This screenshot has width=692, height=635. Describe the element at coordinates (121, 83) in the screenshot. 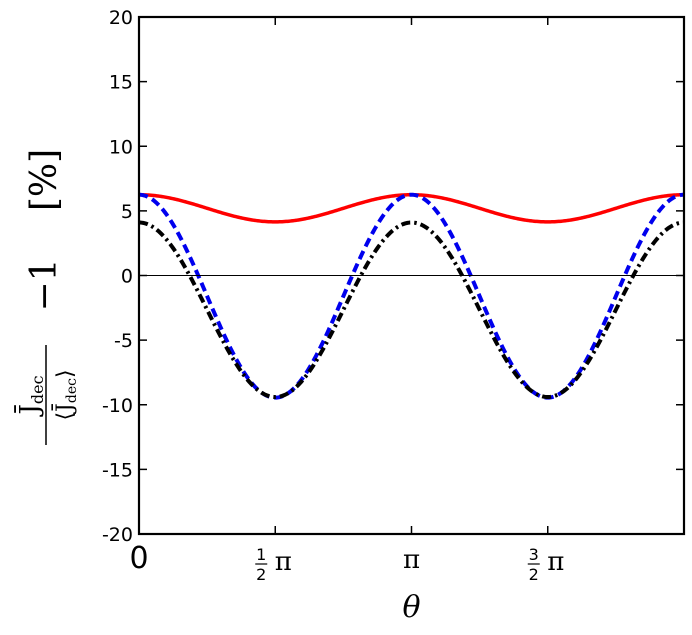

I see `y-tick-label: 15` at that location.